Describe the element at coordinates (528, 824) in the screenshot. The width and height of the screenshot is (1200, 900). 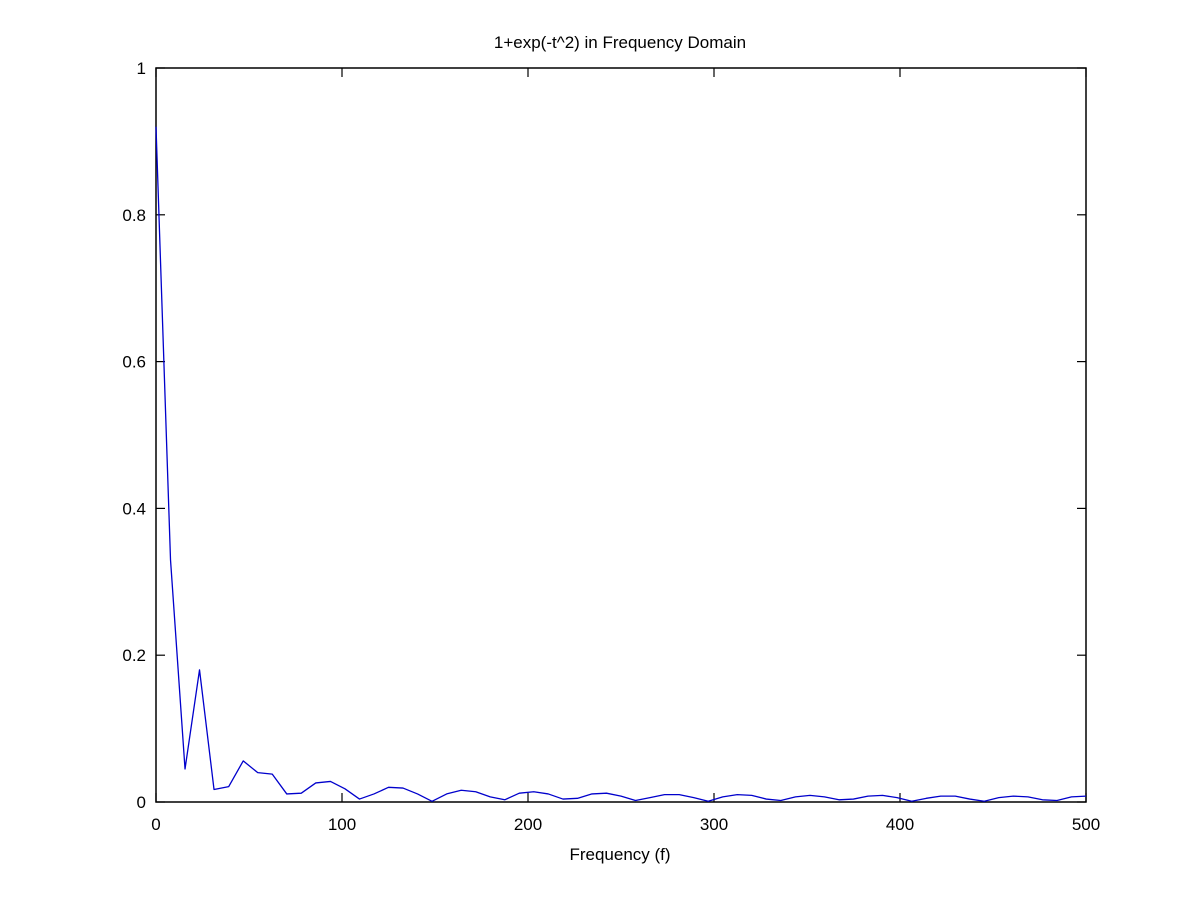
I see `x-tick-label: 200` at that location.